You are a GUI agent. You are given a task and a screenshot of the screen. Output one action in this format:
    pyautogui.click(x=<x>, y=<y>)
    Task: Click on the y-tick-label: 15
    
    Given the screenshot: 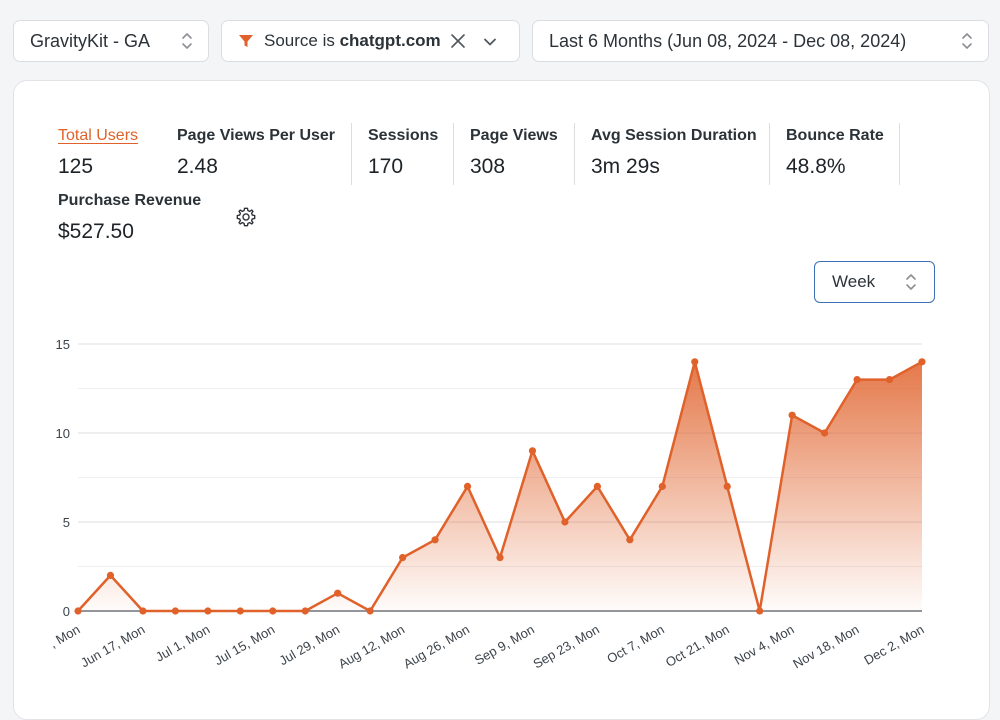 What is the action you would take?
    pyautogui.click(x=63, y=344)
    